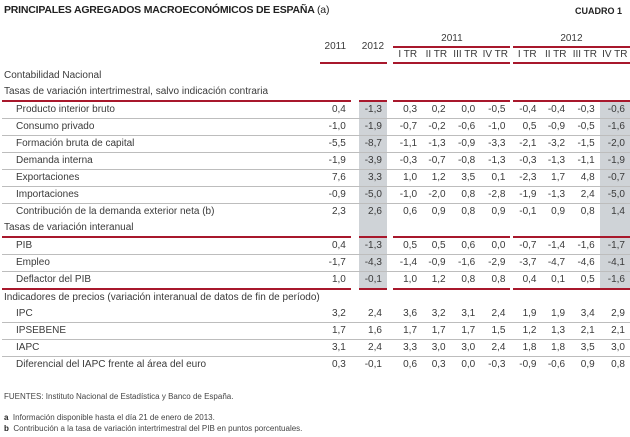  I want to click on value-cell: 3,3, so click(408, 348).